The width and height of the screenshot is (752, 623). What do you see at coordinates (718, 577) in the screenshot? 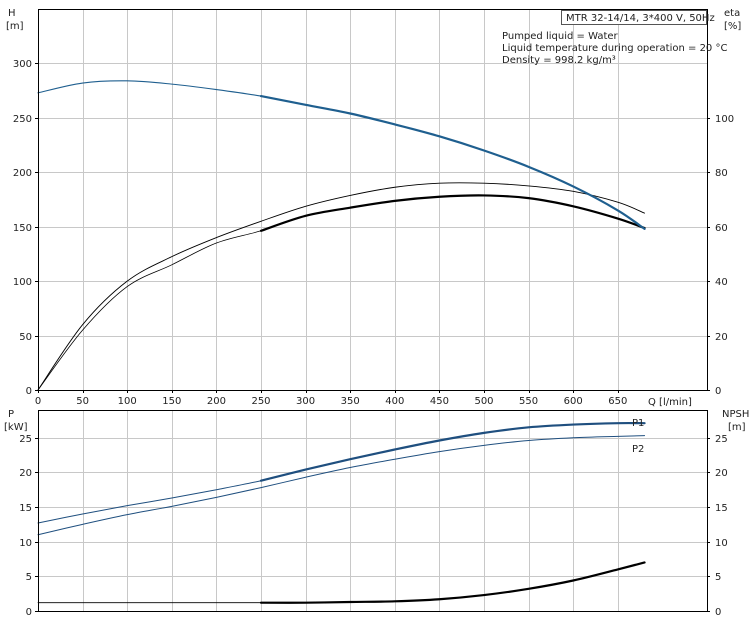
I see `npsh-tick-label-5: 5` at bounding box center [718, 577].